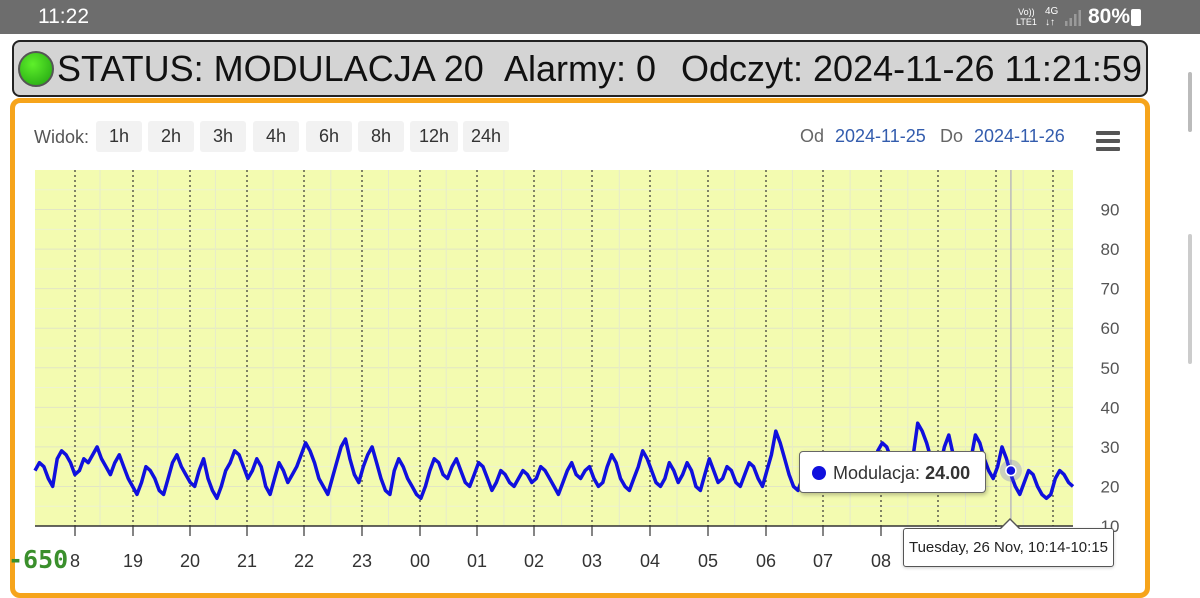 Image resolution: width=1200 pixels, height=598 pixels. Describe the element at coordinates (381, 136) in the screenshot. I see `range-button-8h: 8h` at that location.